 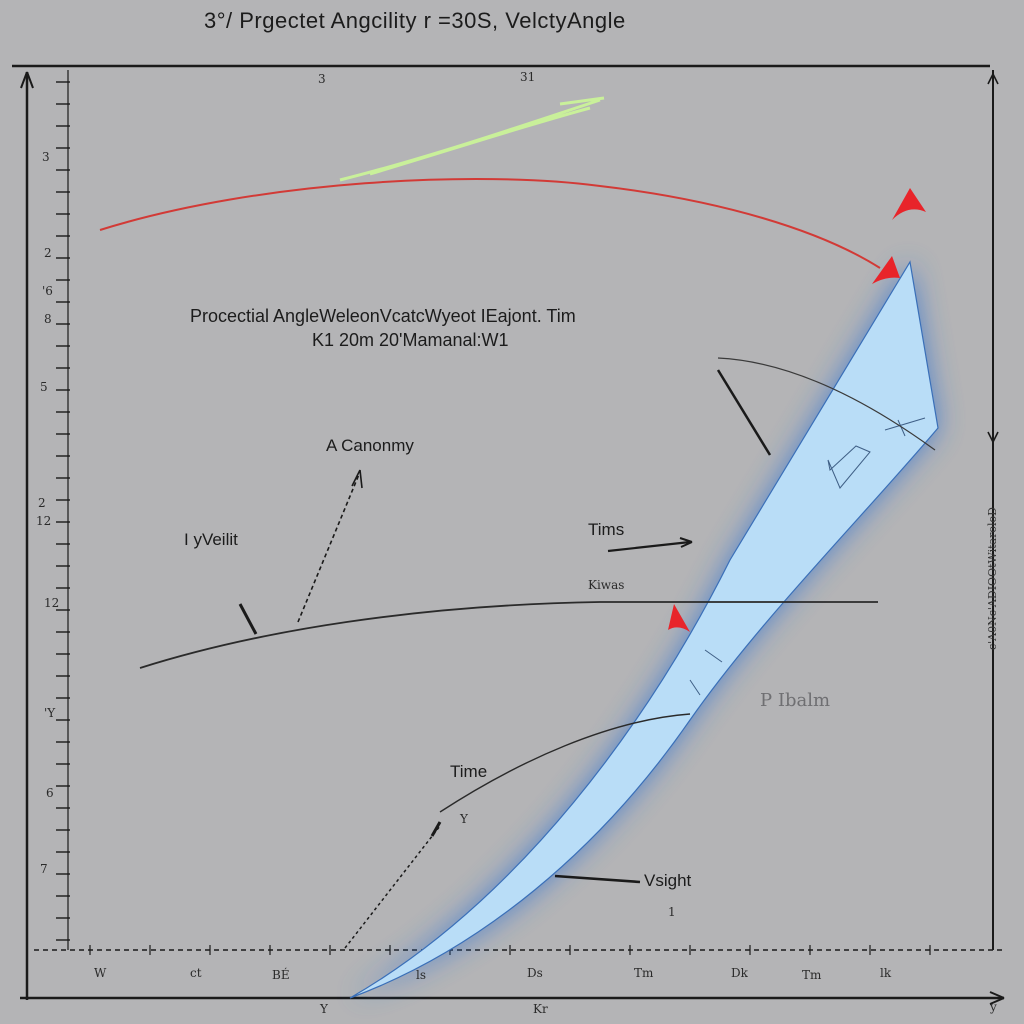 I want to click on right-axis-text: c'A0Nc'ADIOOtWitaroloD, so click(x=992, y=578).